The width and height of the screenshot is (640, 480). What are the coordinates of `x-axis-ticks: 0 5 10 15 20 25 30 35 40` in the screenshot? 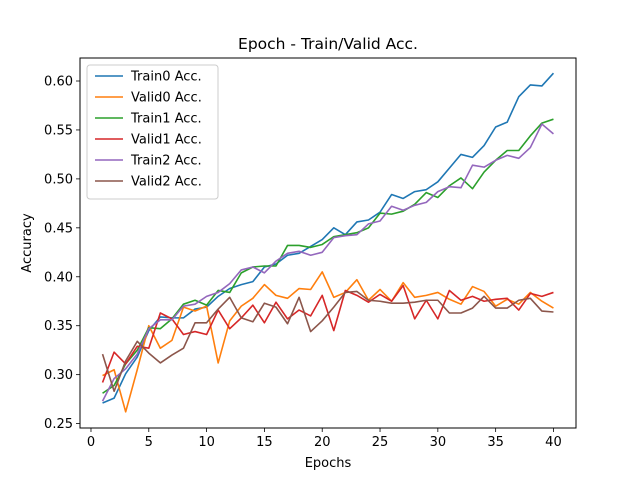 It's located at (324, 439).